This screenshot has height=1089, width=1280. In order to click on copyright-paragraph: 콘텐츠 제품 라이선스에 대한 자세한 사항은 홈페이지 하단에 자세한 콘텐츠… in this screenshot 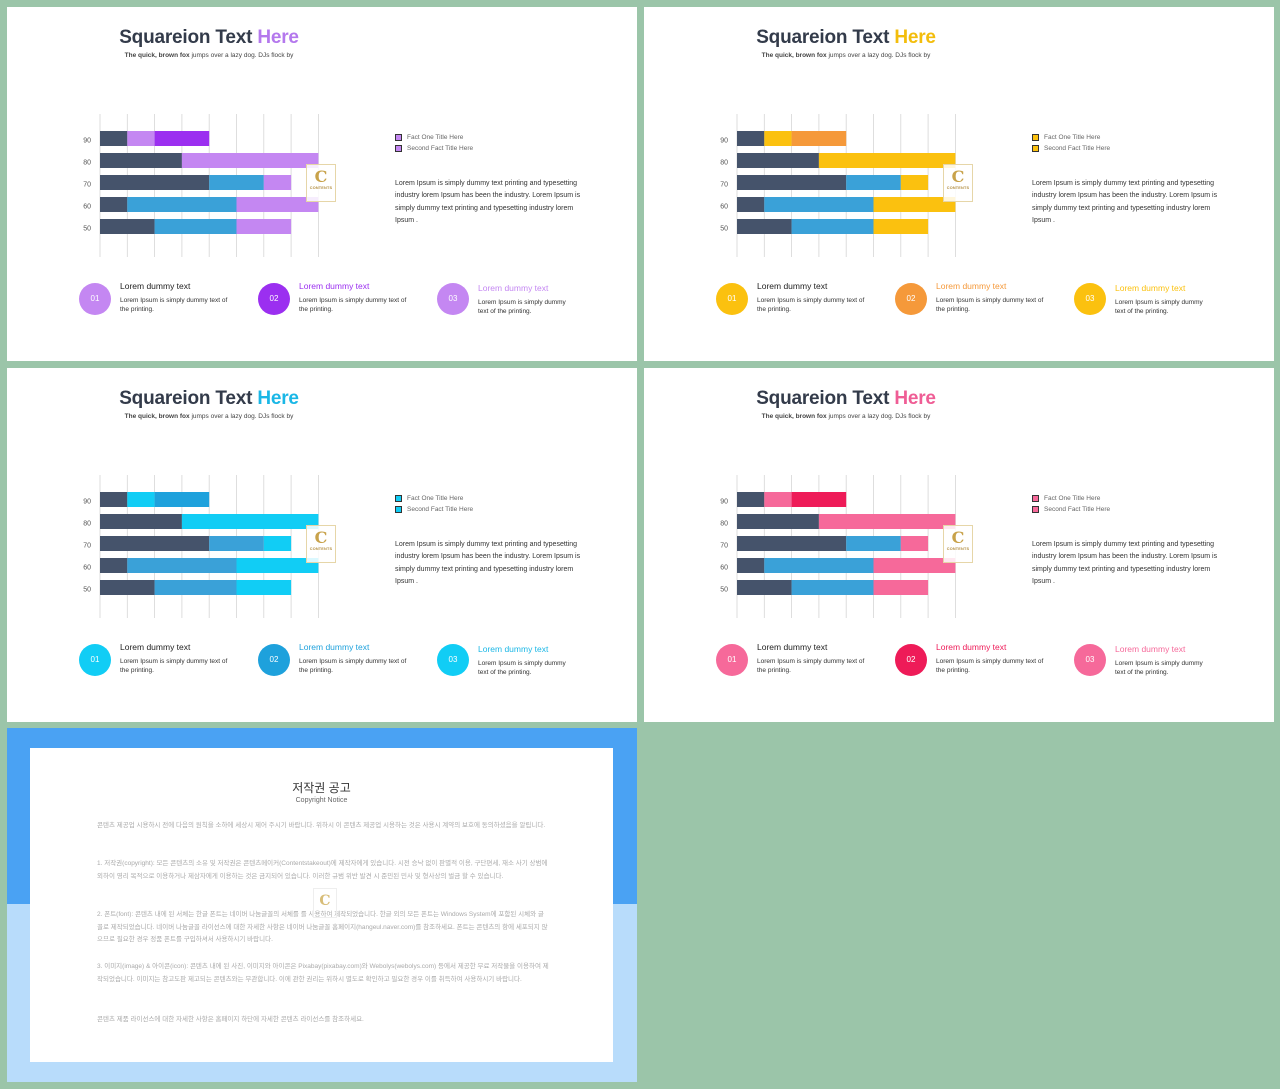, I will do `click(230, 1019)`.